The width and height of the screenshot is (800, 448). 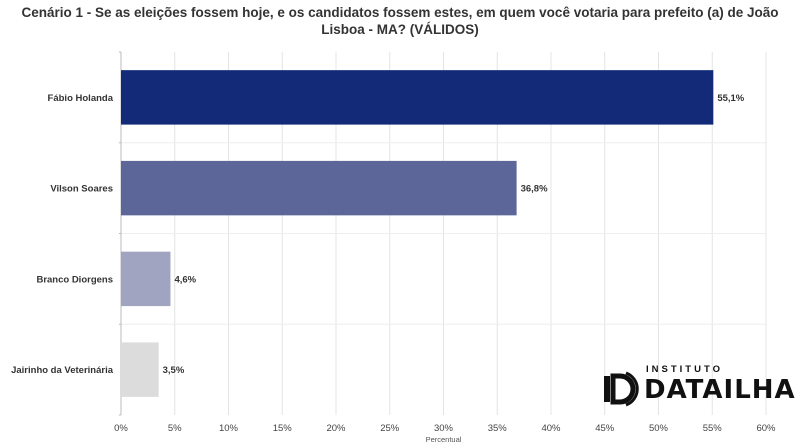 What do you see at coordinates (74, 279) in the screenshot?
I see `category-label: Branco Diorgens` at bounding box center [74, 279].